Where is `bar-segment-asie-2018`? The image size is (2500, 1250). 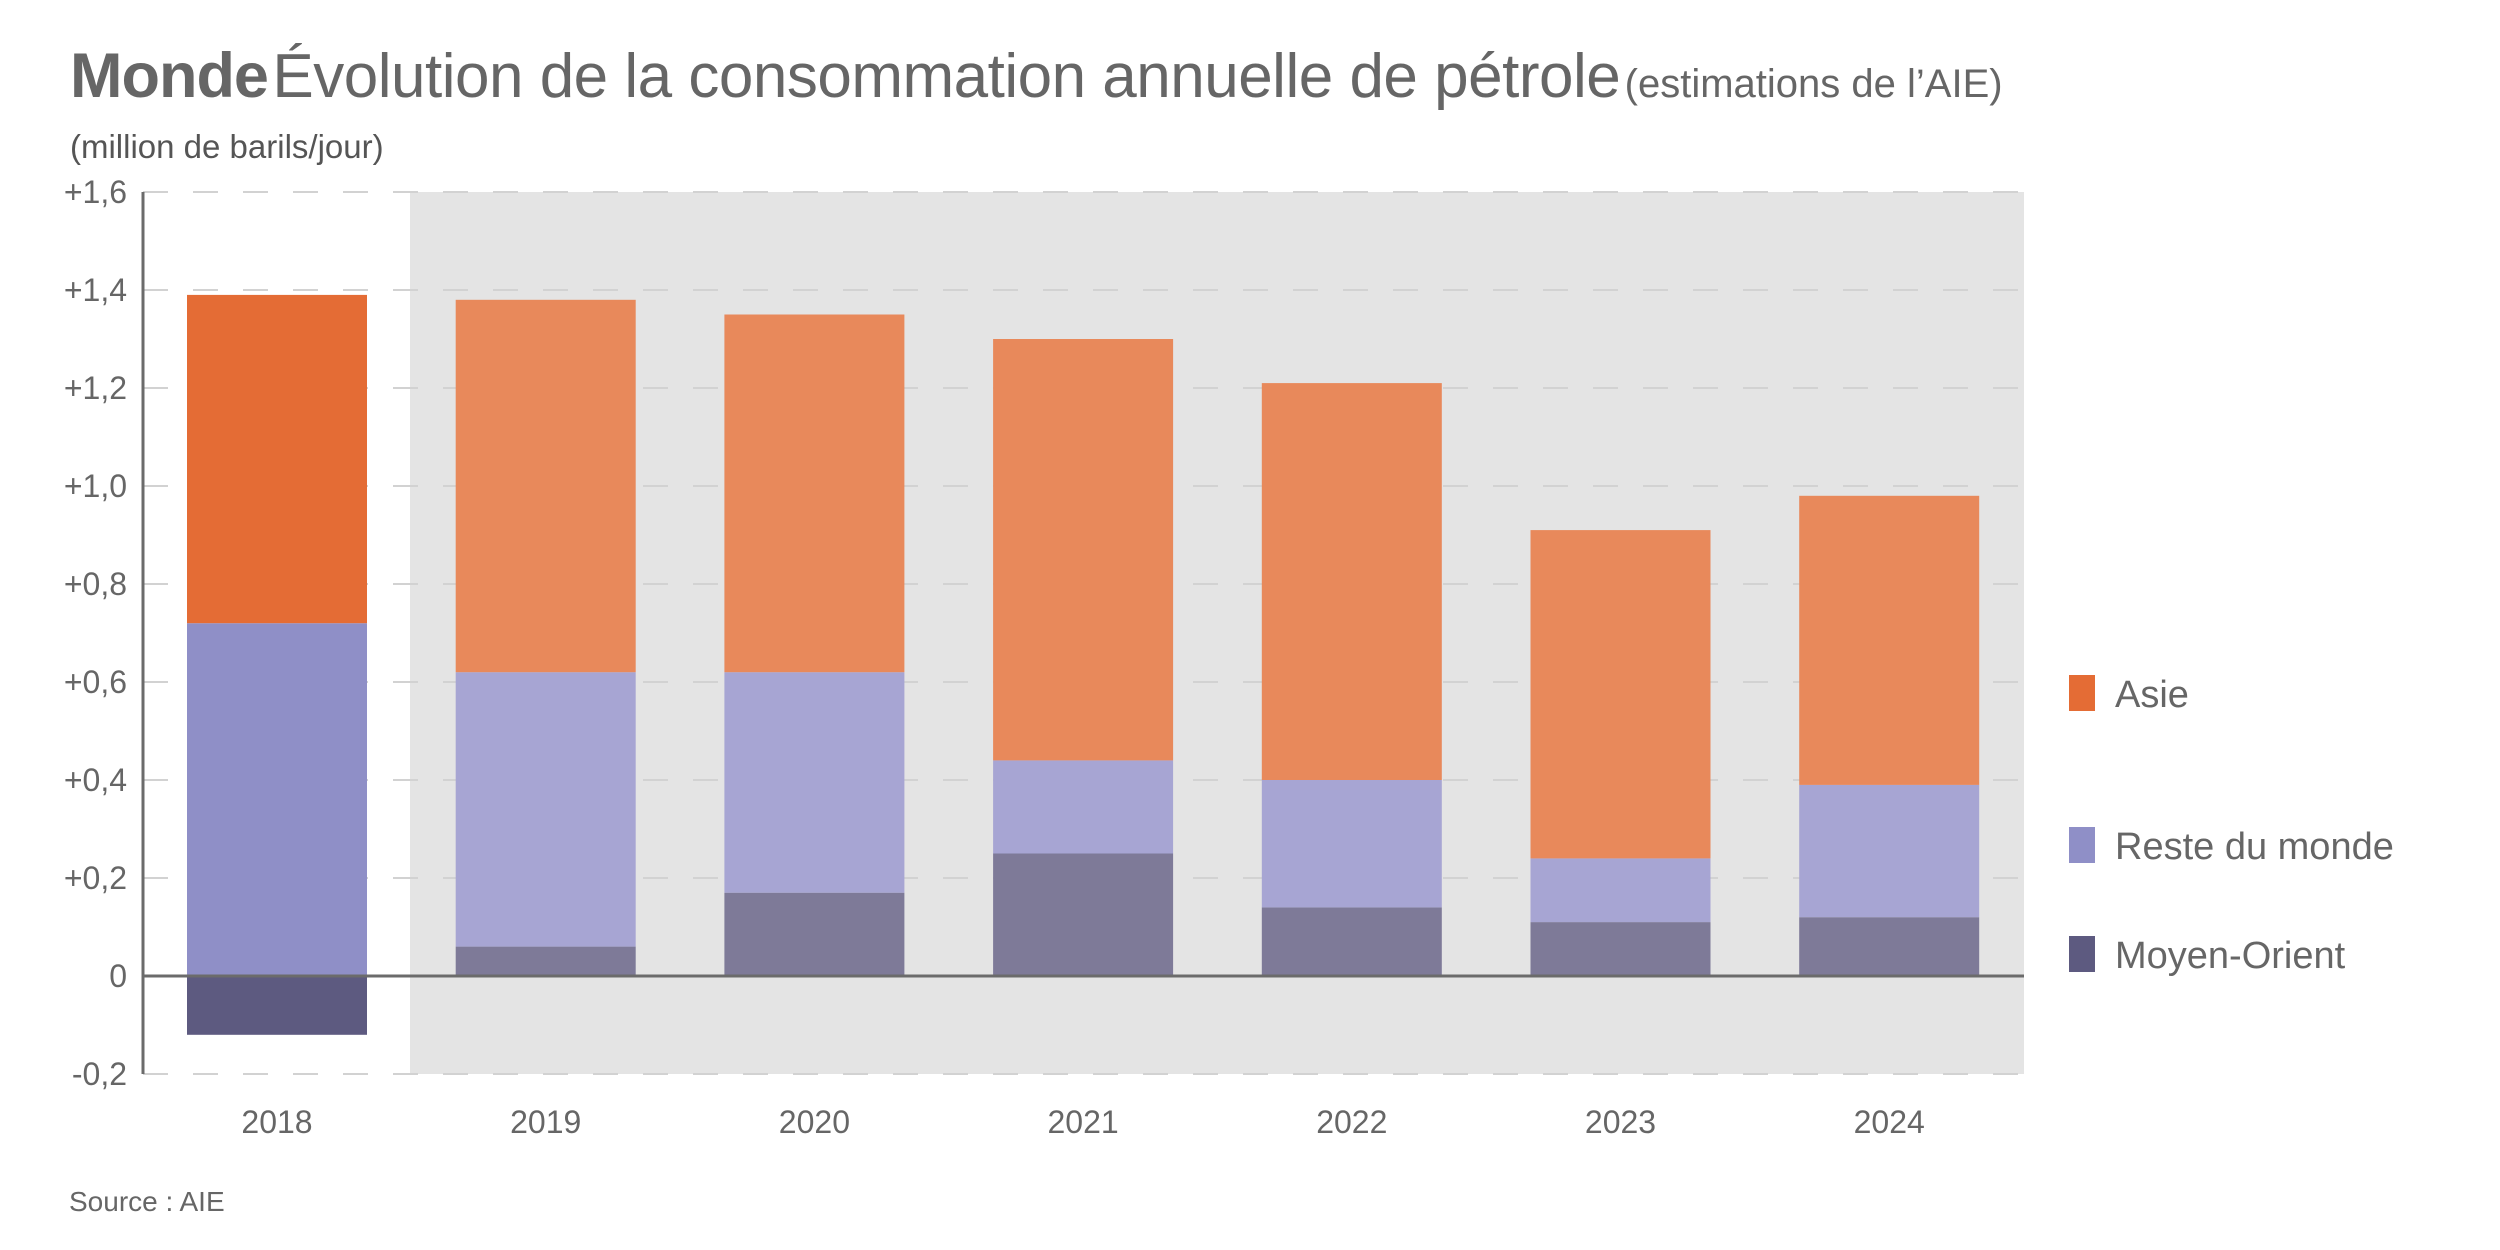
bar-segment-asie-2018 is located at coordinates (277, 459).